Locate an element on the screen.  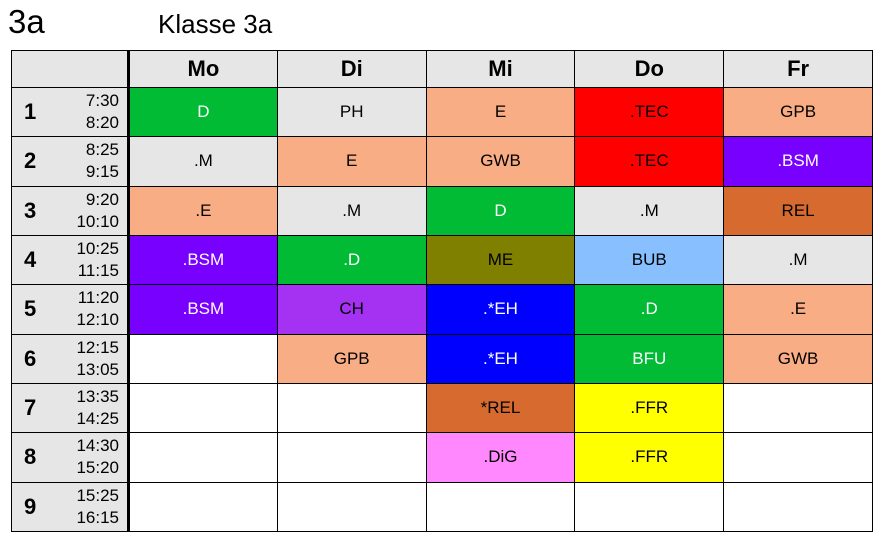
period-slot: 2 8:25 9:15 is located at coordinates (70, 161).